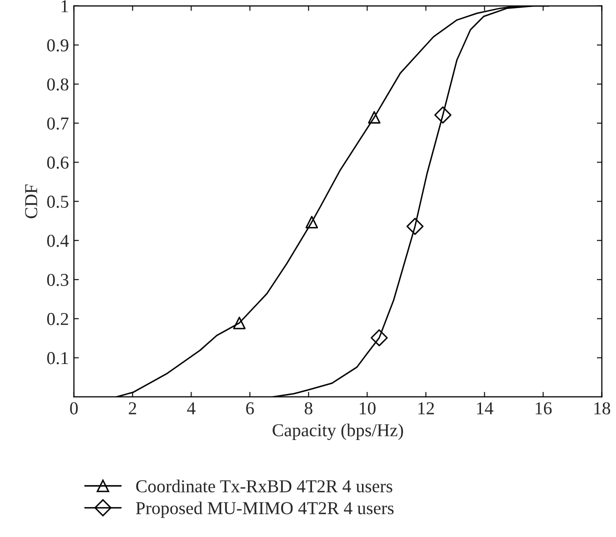  Describe the element at coordinates (368, 408) in the screenshot. I see `x-tick-label: 10` at that location.